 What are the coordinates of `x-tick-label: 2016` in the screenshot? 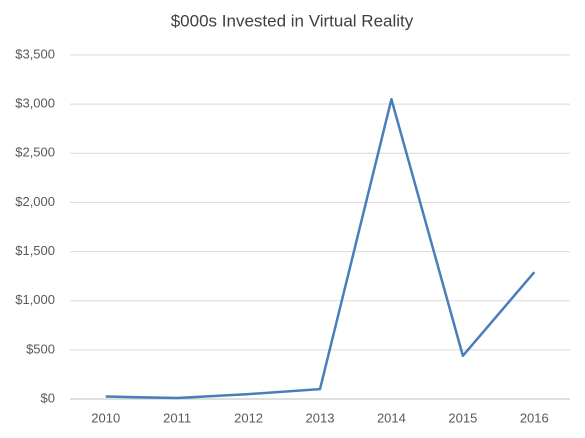 It's located at (534, 417).